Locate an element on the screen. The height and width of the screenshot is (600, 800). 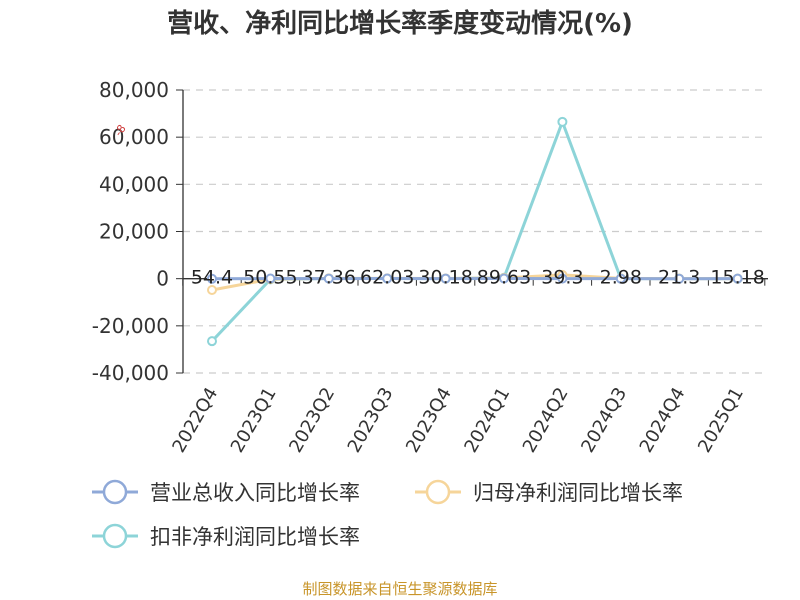
chart-title: 营收、净利同比增长率季度变动情况(%) is located at coordinates (400, 23).